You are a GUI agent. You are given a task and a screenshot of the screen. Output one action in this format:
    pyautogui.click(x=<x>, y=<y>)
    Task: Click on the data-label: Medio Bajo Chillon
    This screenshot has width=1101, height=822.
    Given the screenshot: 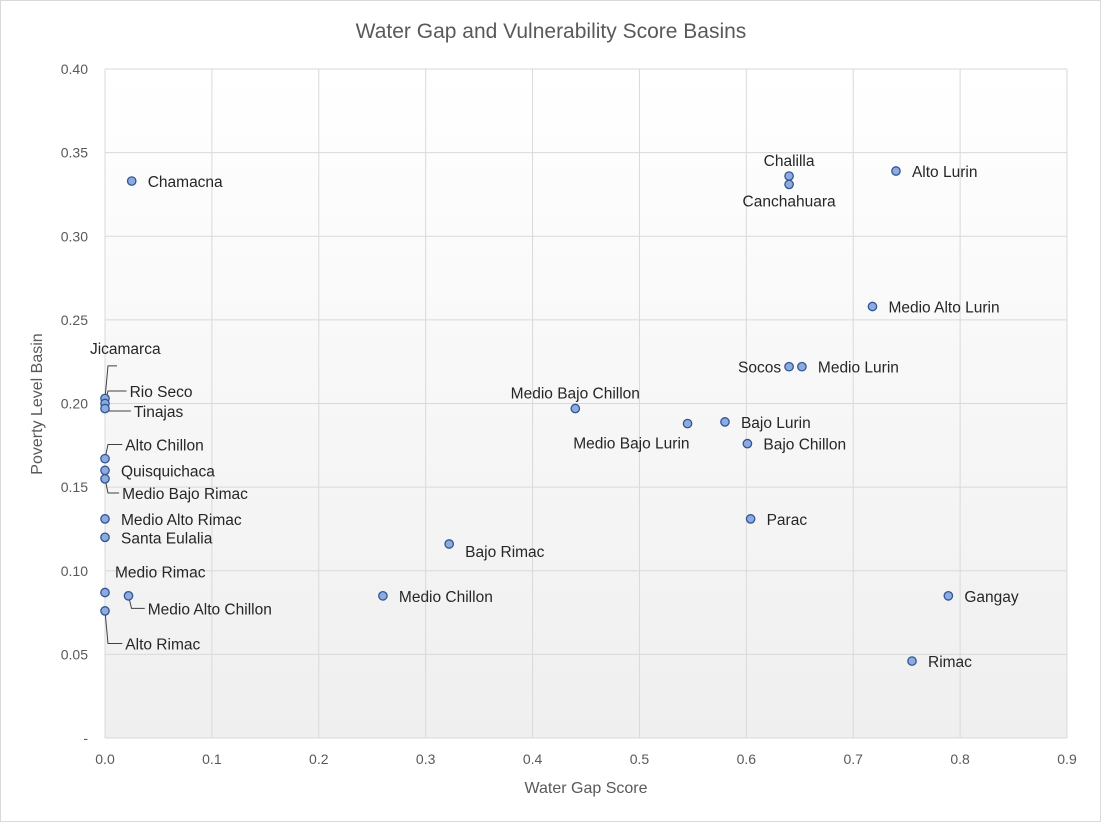 What is the action you would take?
    pyautogui.click(x=575, y=394)
    